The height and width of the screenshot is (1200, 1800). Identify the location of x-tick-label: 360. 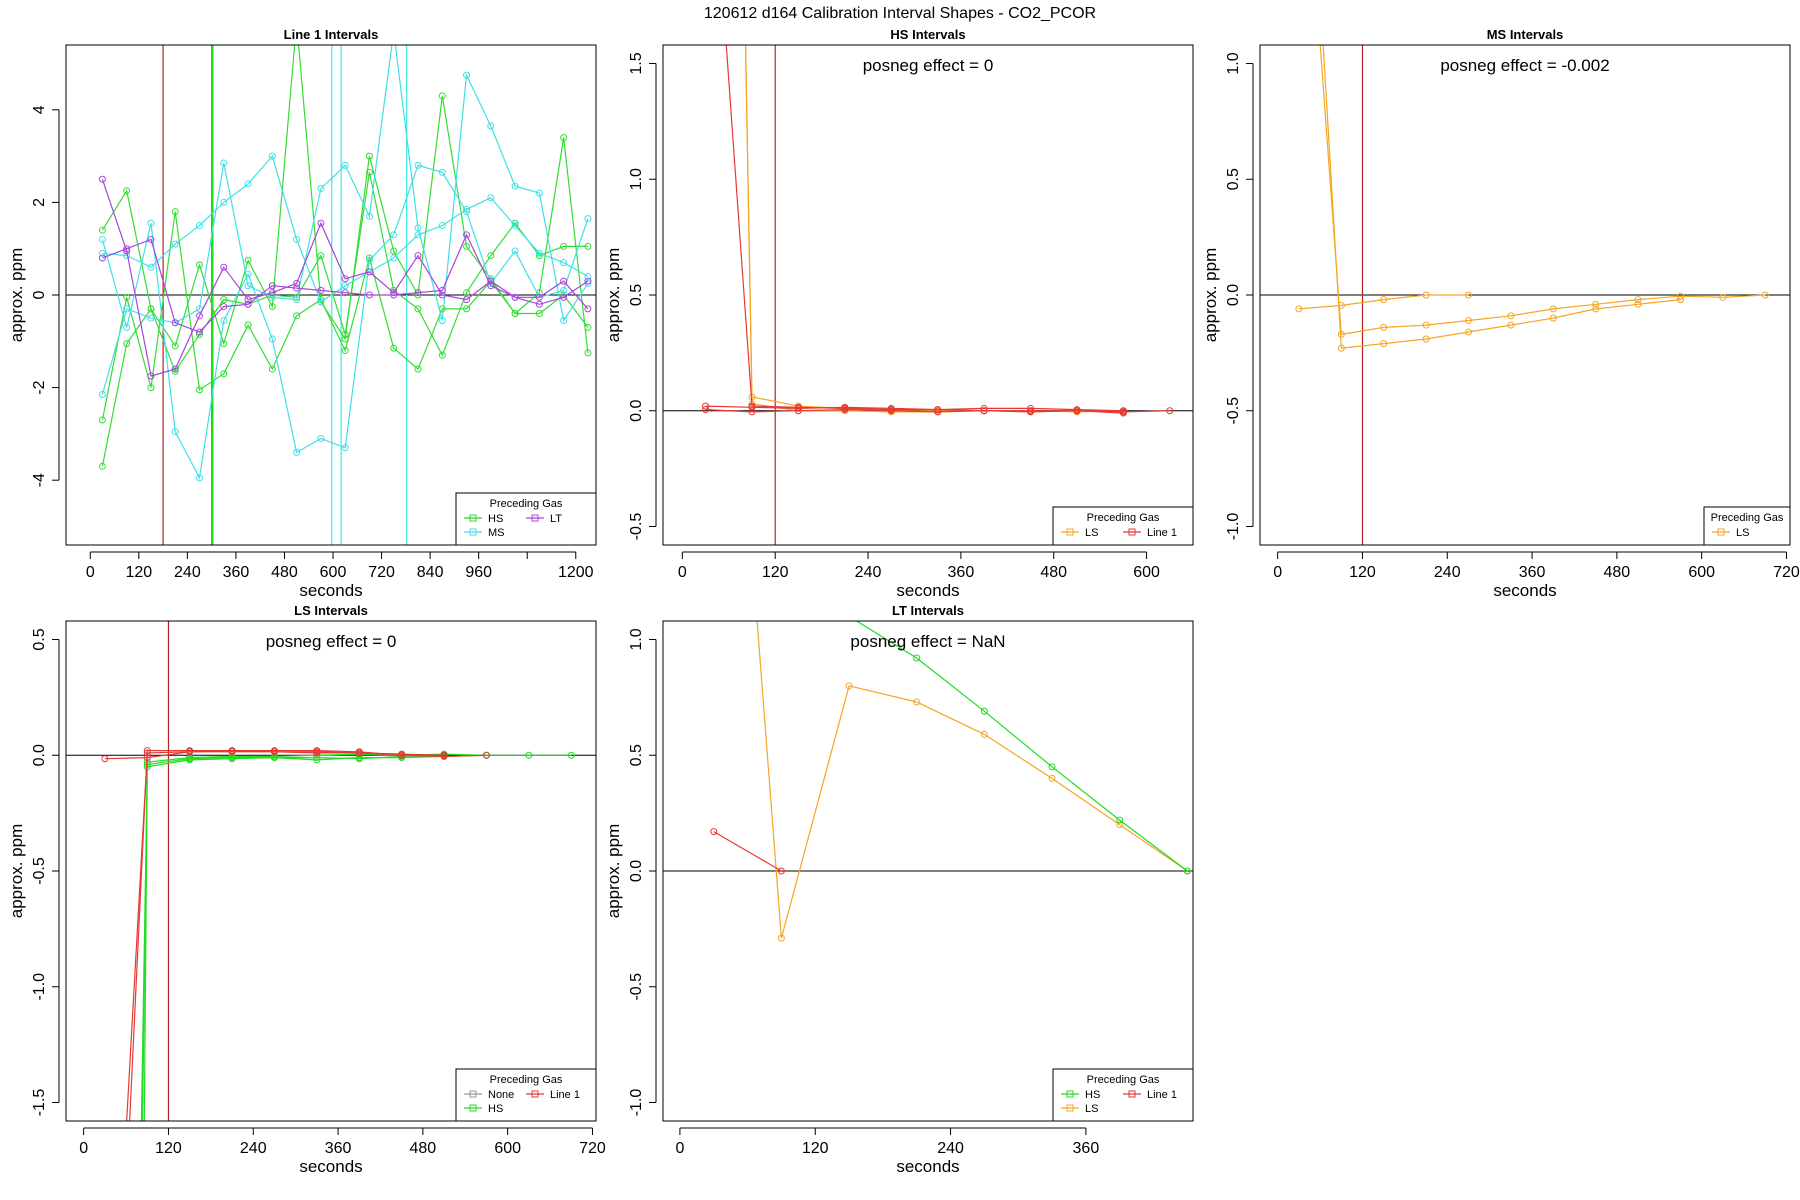
(236, 572).